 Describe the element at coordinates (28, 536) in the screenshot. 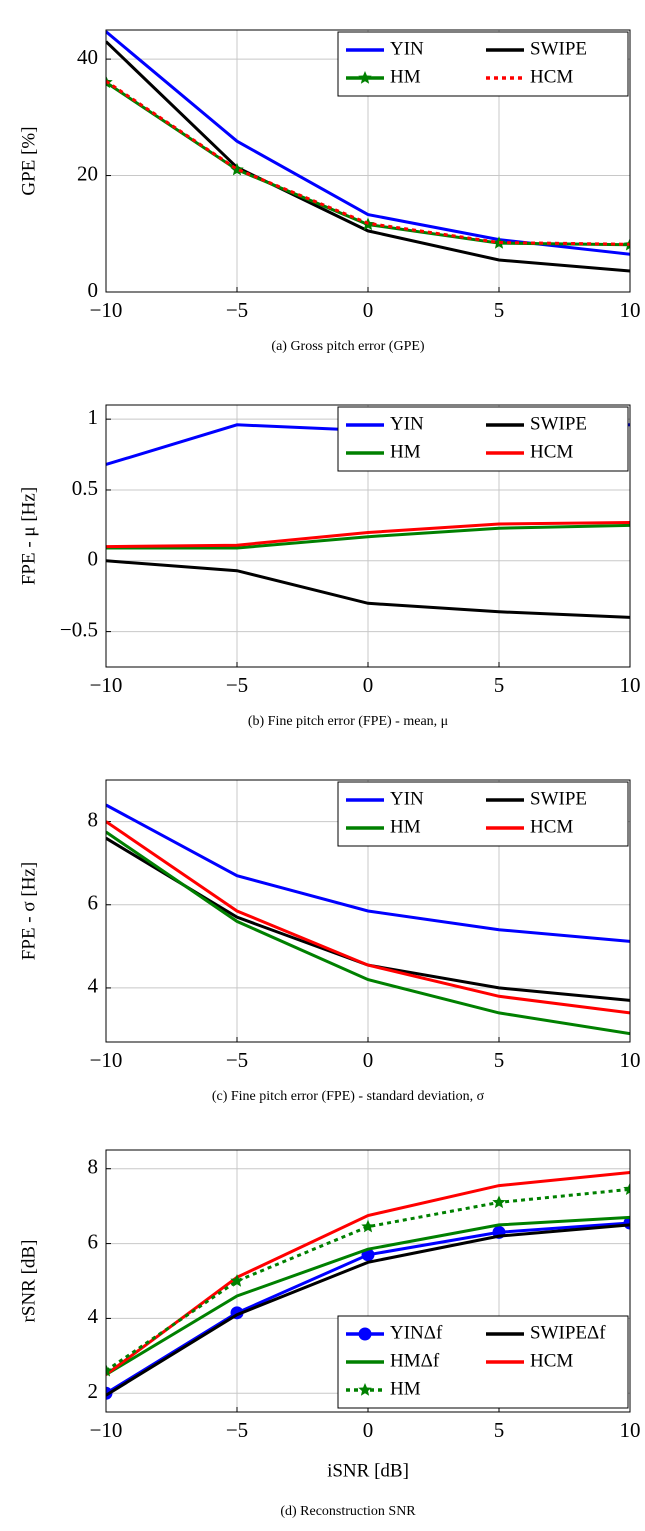

I see `y-axis-label: FPE - μ [Hz]` at that location.